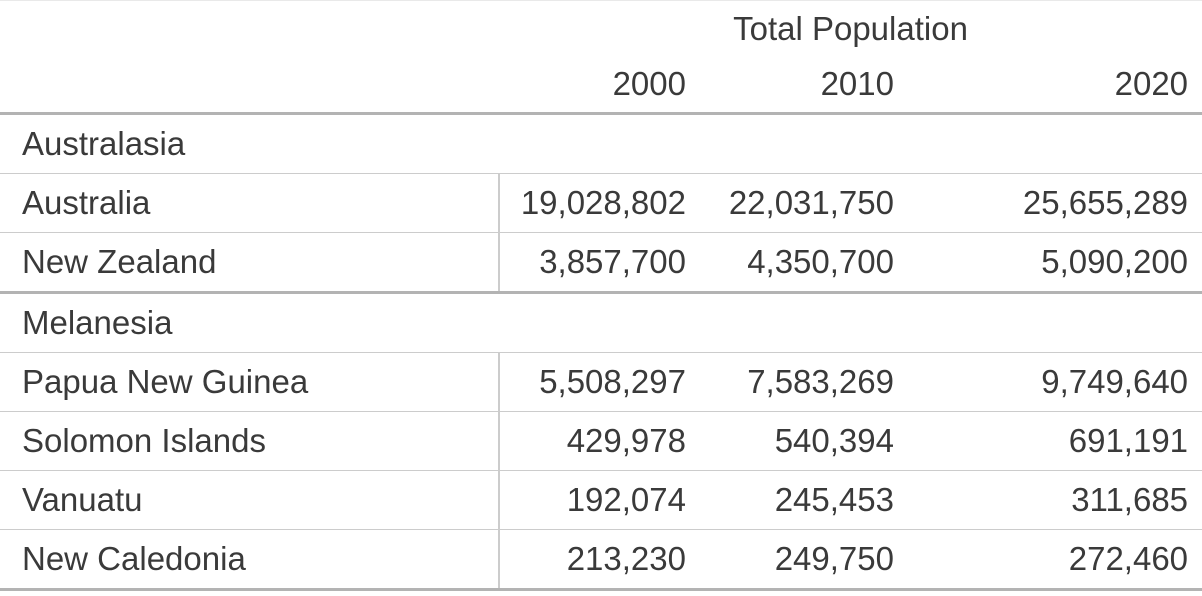 This screenshot has height=596, width=1202. Describe the element at coordinates (804, 263) in the screenshot. I see `population-value: 4,350,700` at that location.